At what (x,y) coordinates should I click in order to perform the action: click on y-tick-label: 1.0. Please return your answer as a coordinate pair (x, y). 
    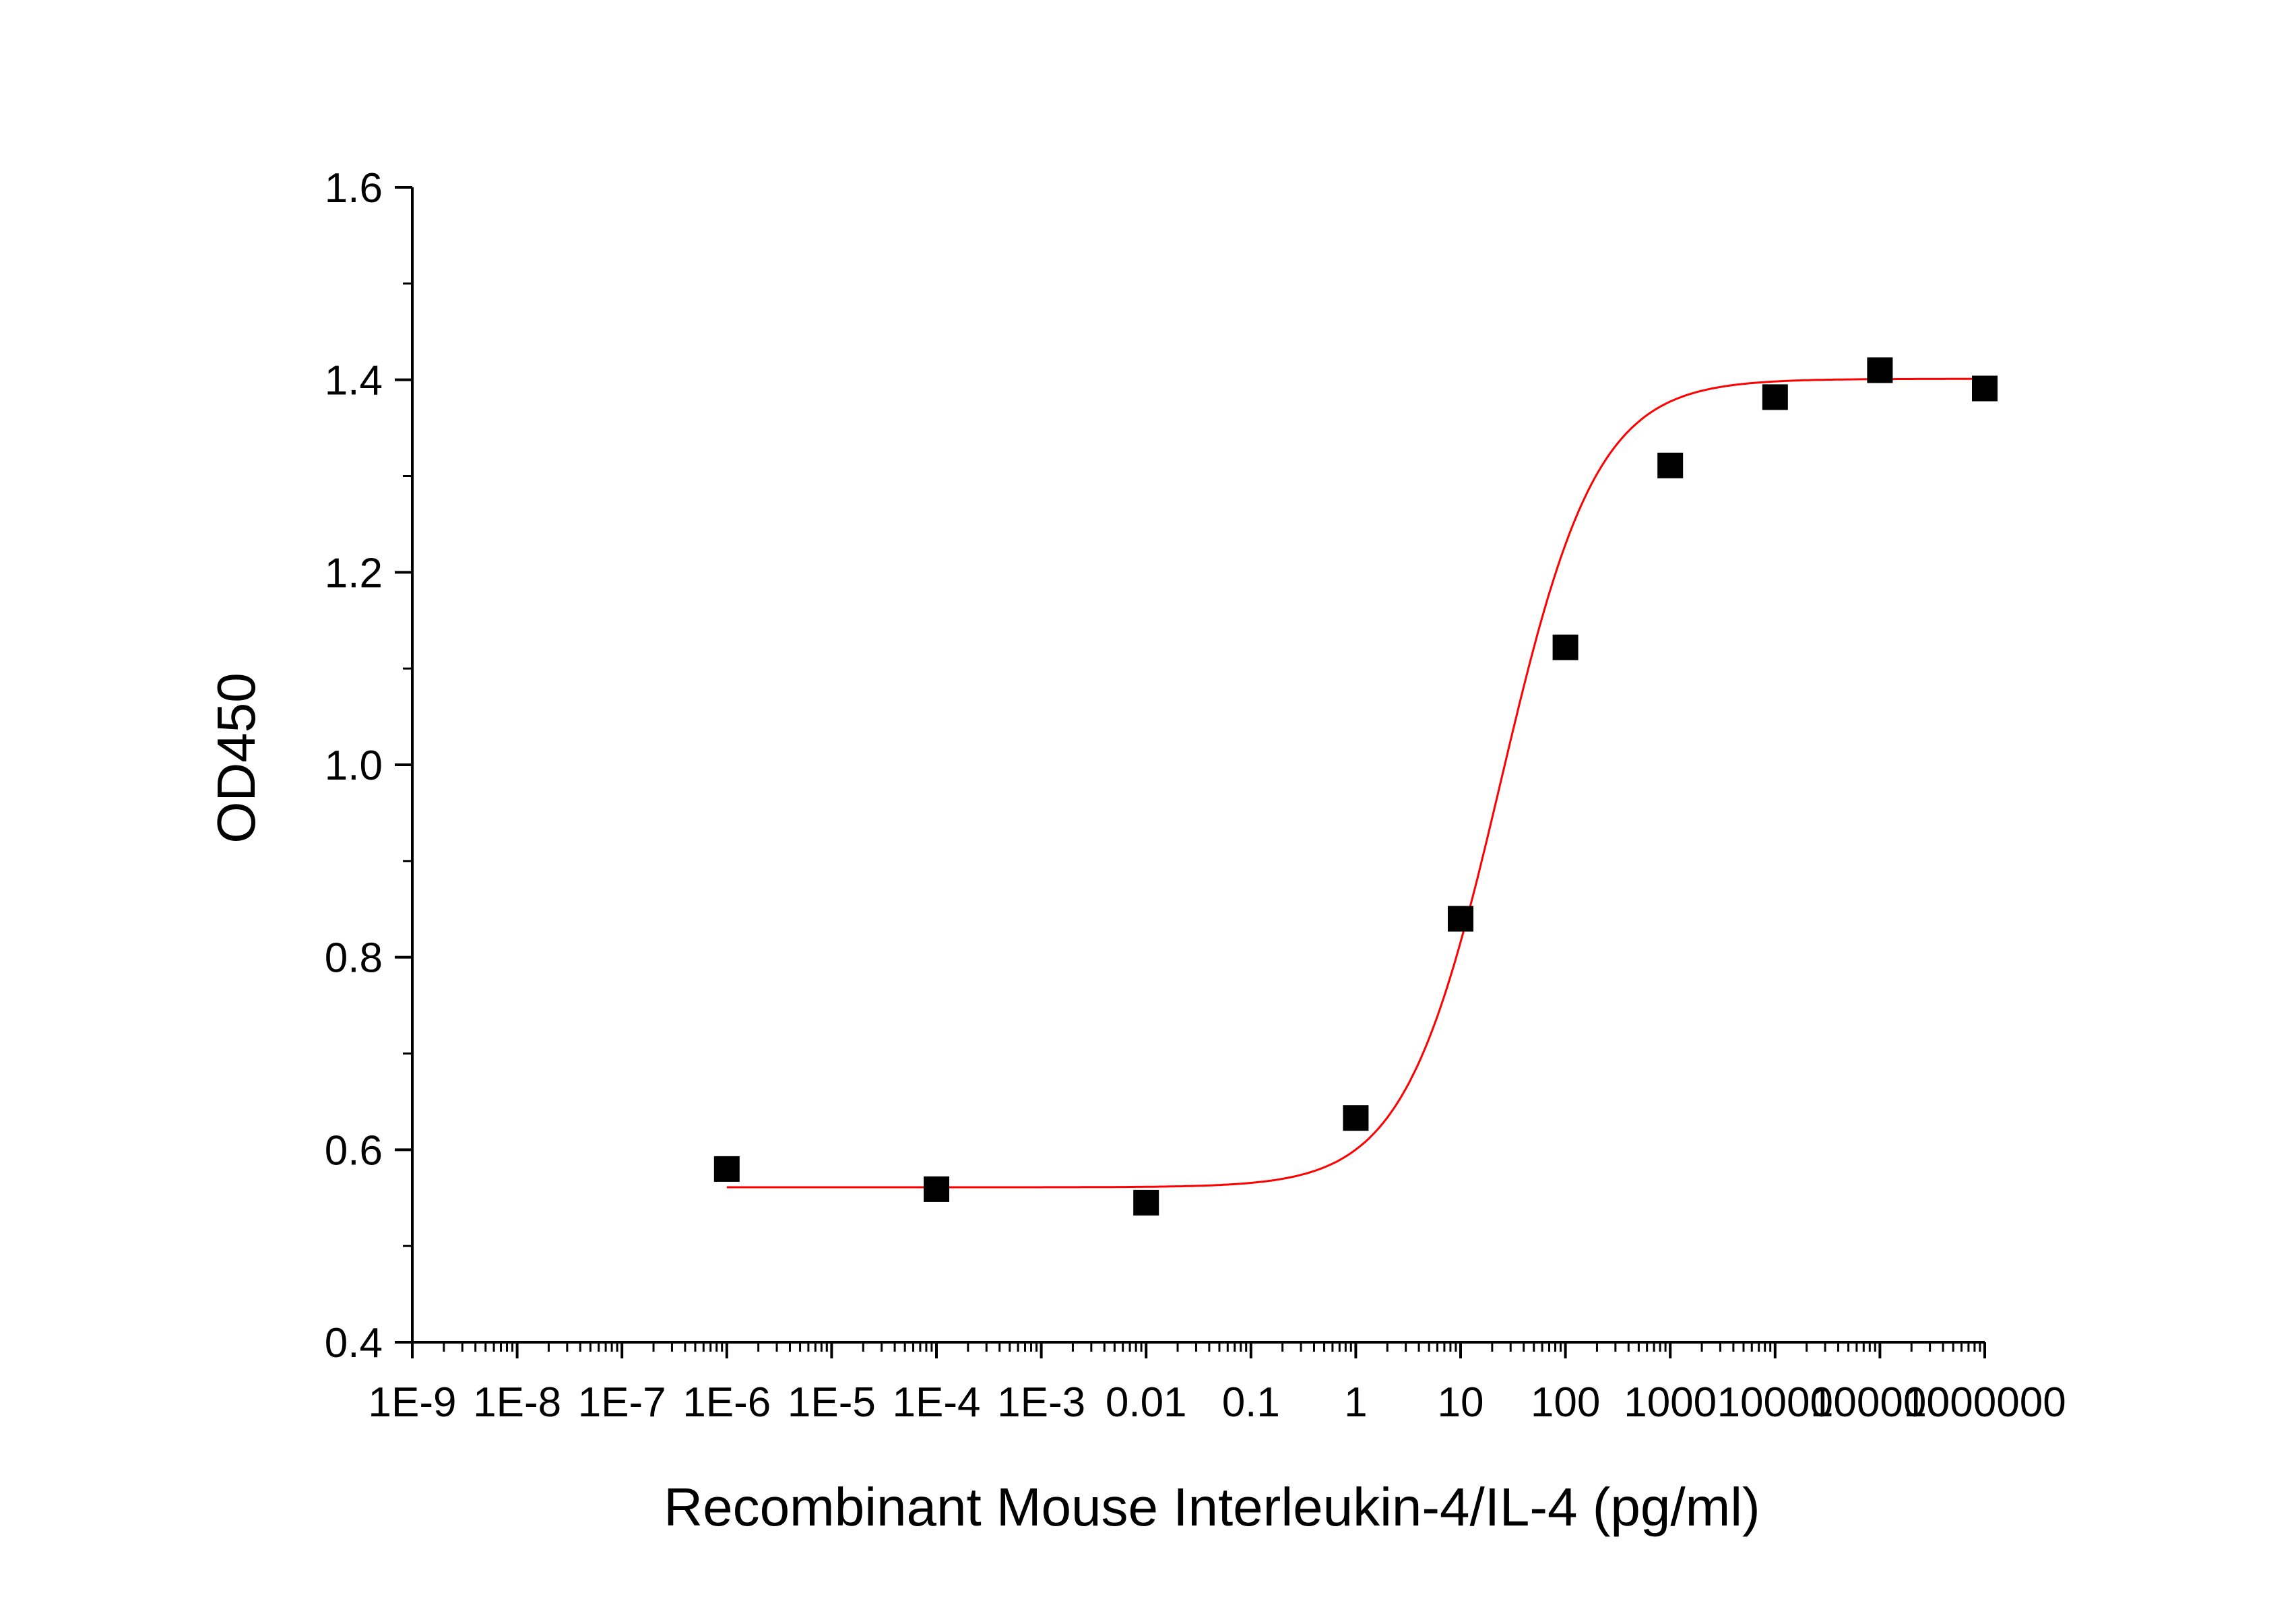
    Looking at the image, I should click on (354, 766).